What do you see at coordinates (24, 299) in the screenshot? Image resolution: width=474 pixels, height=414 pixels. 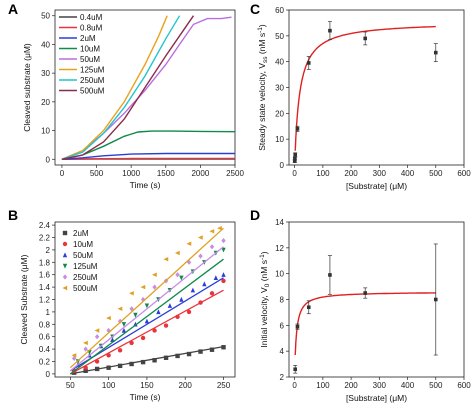 I see `y-axis-label: Cleaved Substrate (μM)` at bounding box center [24, 299].